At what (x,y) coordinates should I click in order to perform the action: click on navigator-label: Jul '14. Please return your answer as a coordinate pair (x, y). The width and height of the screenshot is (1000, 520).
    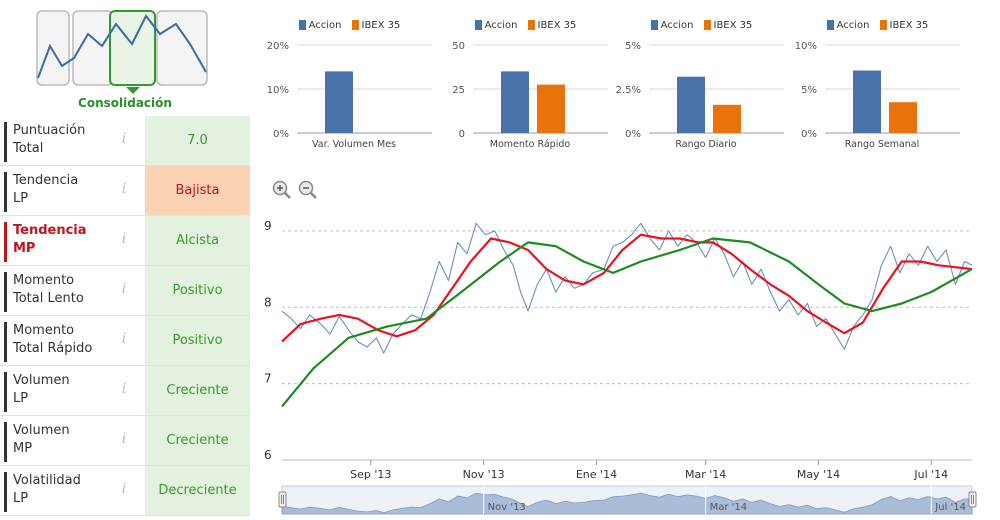
    Looking at the image, I should click on (950, 507).